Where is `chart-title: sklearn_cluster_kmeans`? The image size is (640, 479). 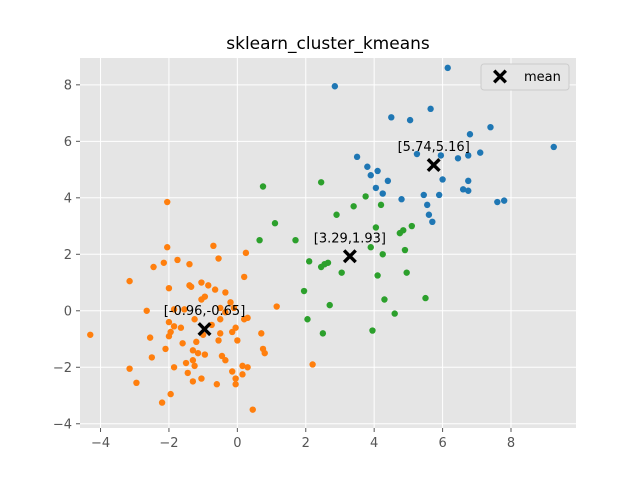
chart-title: sklearn_cluster_kmeans is located at coordinates (328, 44).